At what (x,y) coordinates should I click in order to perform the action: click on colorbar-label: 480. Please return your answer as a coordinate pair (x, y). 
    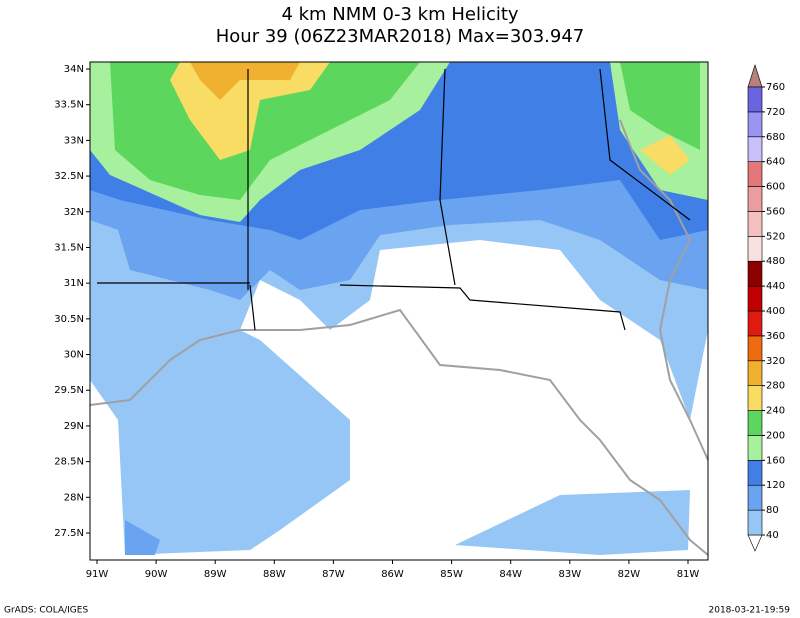
    Looking at the image, I should click on (775, 261).